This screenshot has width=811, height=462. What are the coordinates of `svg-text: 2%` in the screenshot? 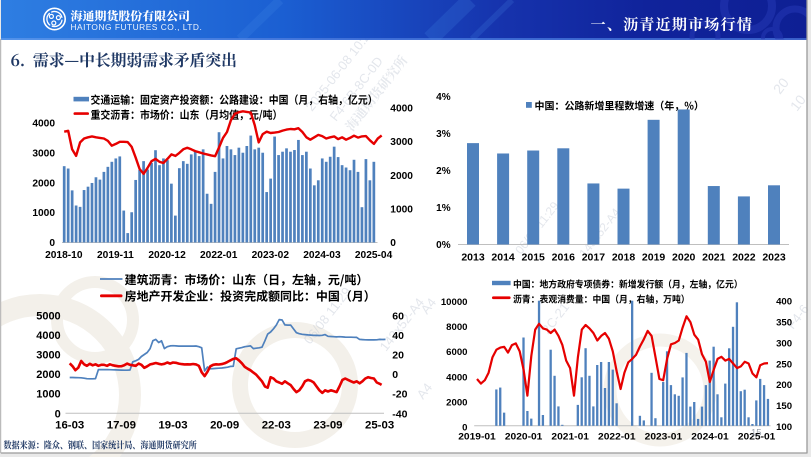 It's located at (443, 171).